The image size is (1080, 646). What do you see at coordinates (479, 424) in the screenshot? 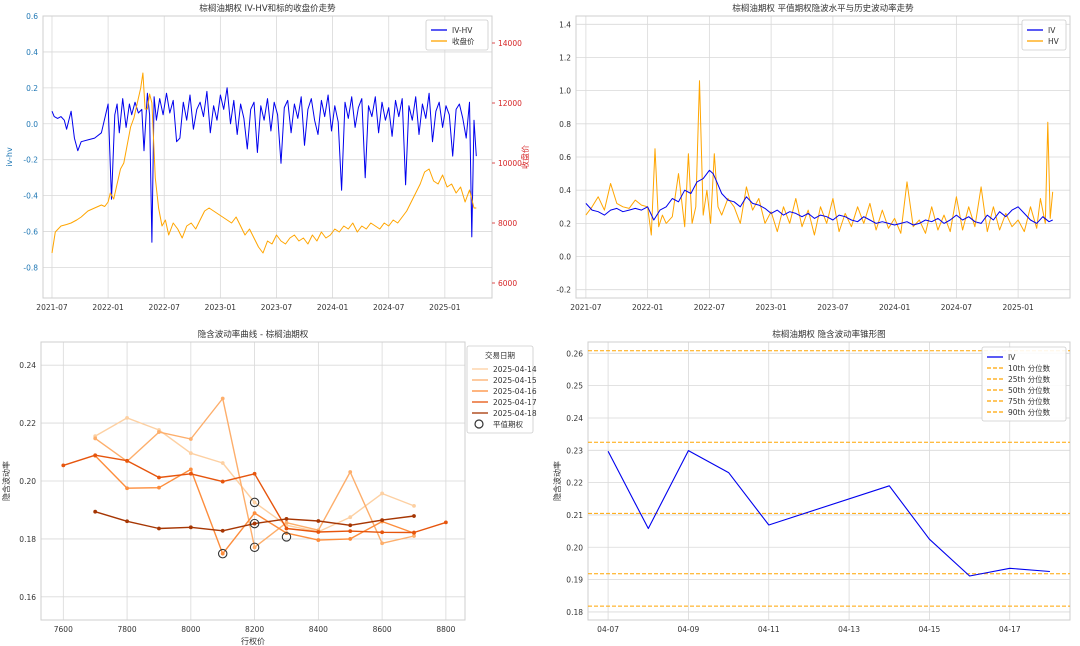
I see `legend-marker` at bounding box center [479, 424].